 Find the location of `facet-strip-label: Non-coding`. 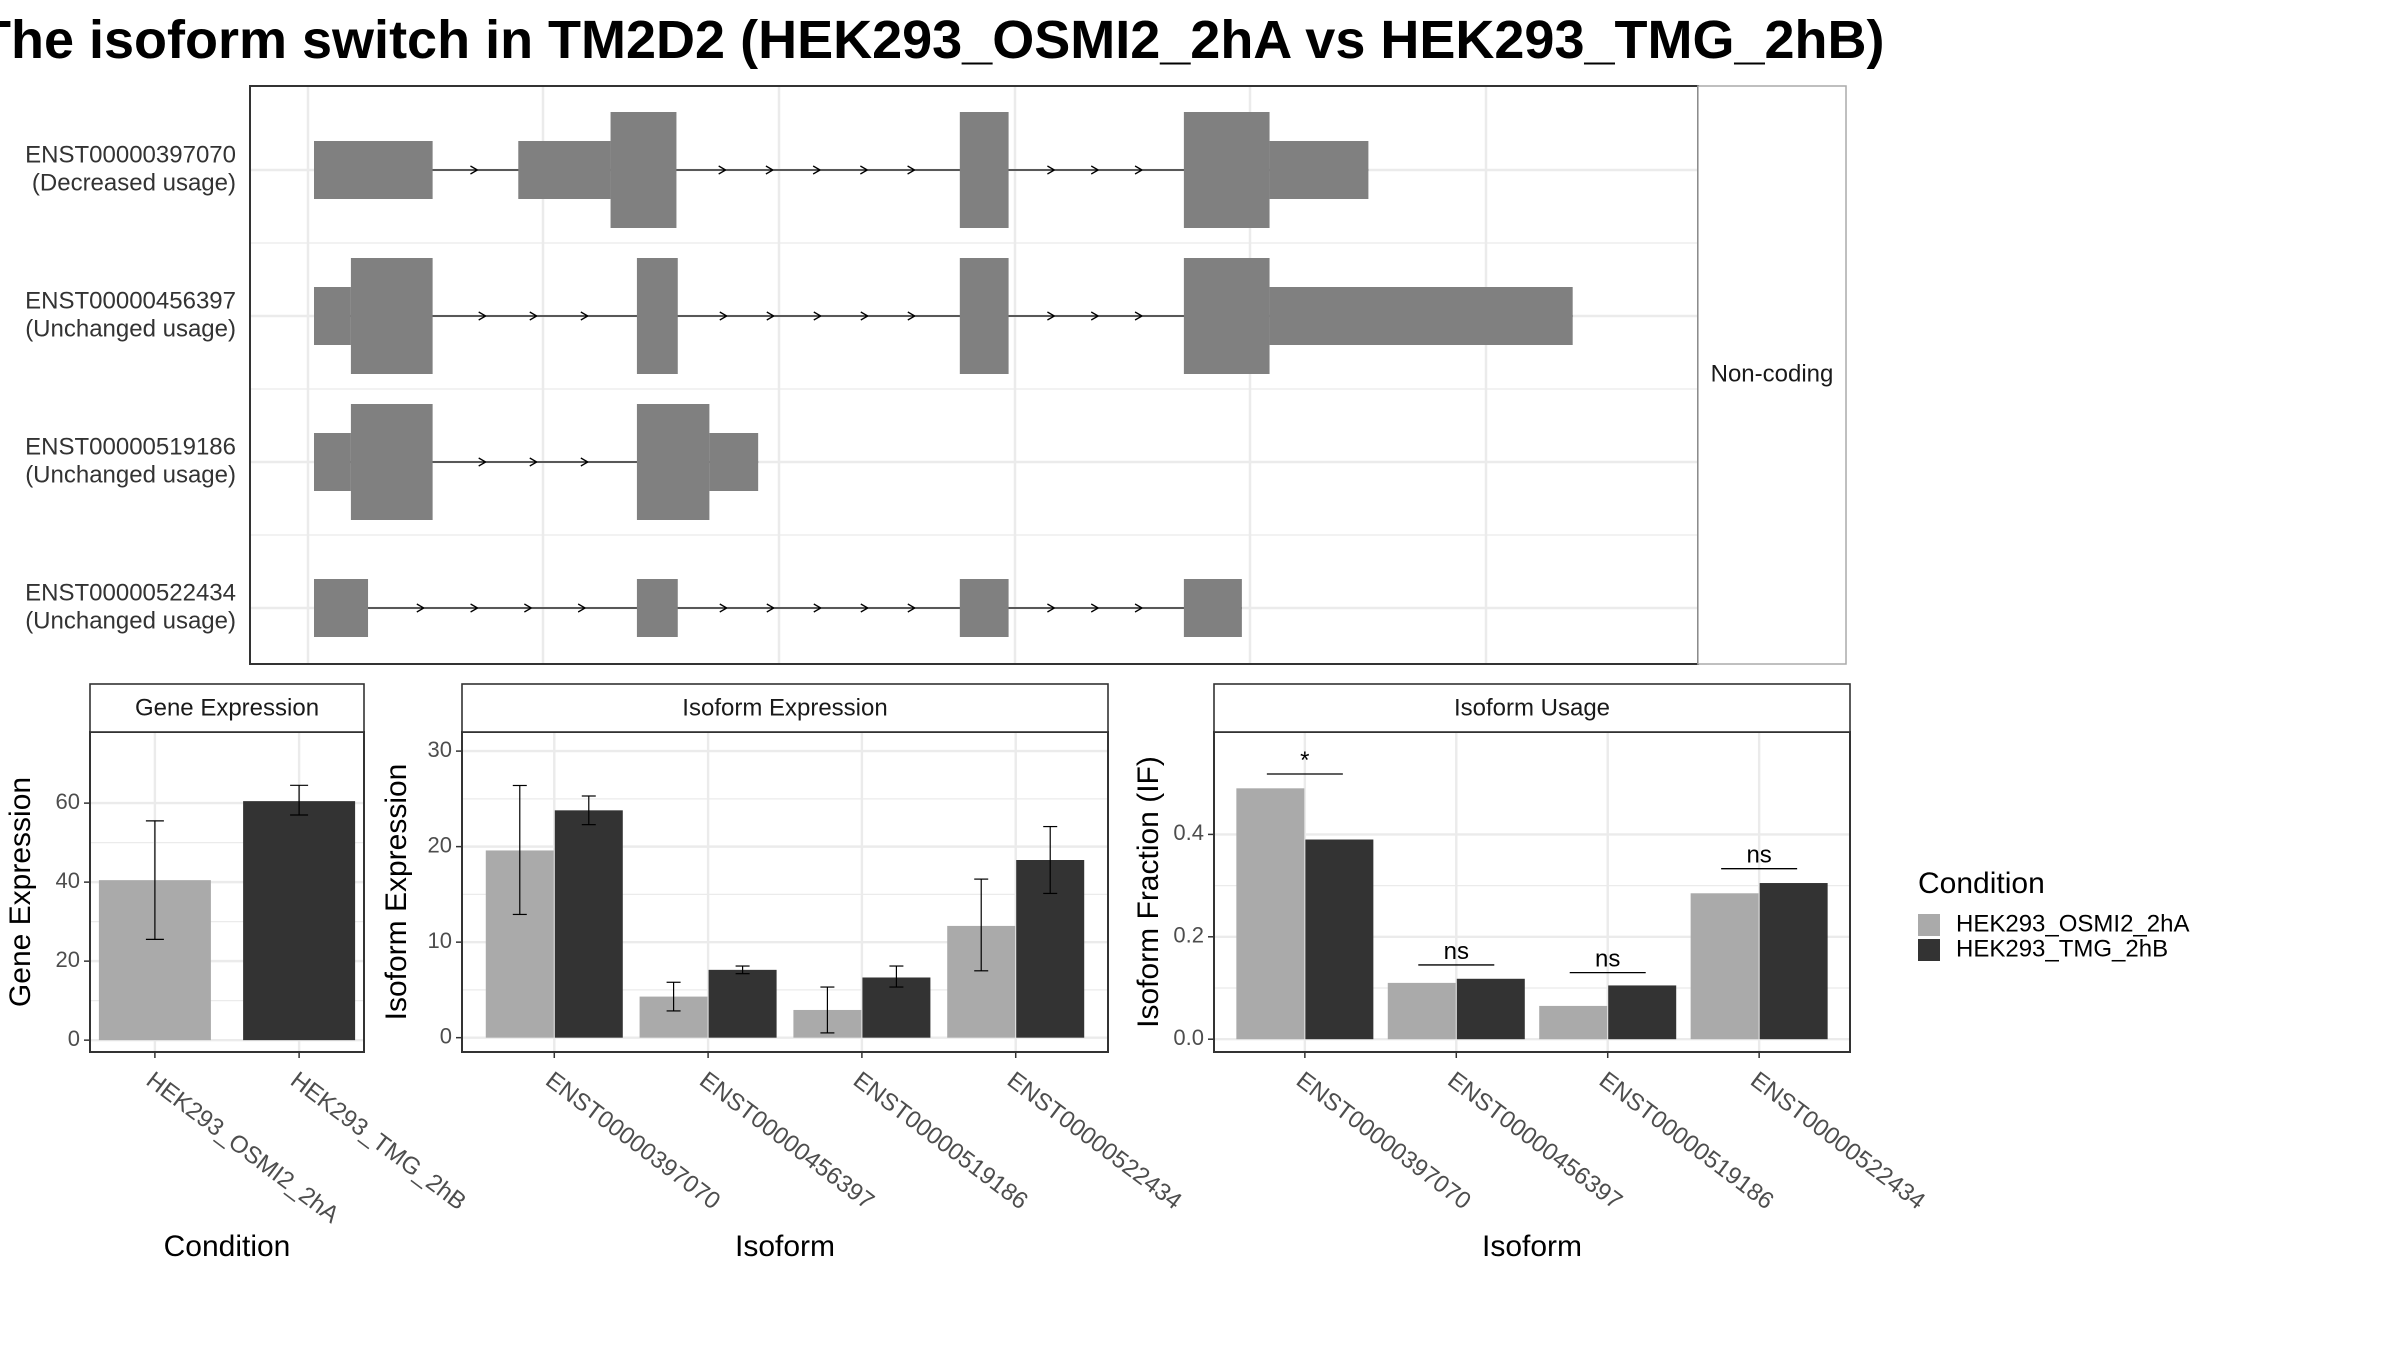

facet-strip-label: Non-coding is located at coordinates (1772, 373).